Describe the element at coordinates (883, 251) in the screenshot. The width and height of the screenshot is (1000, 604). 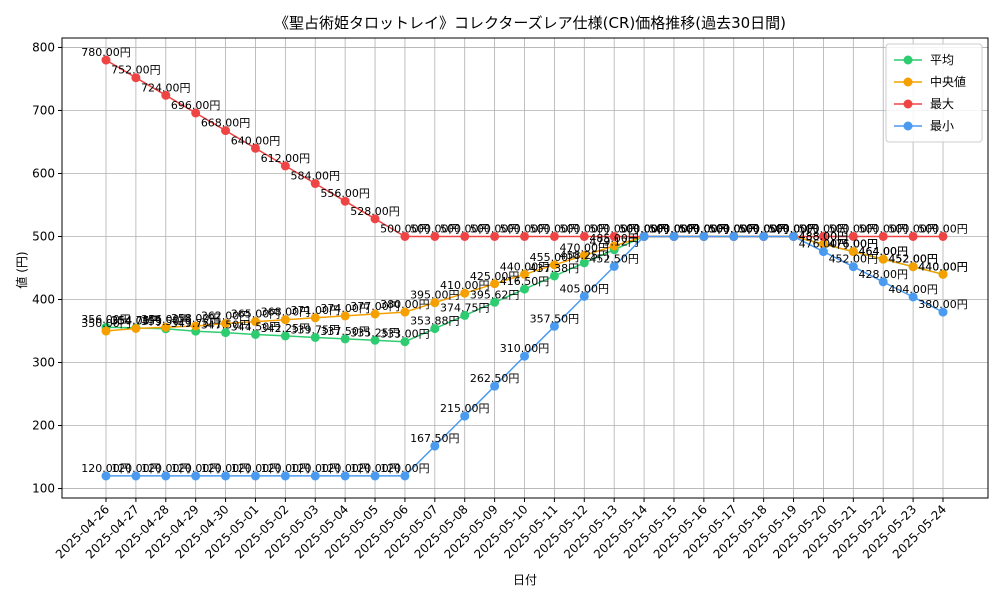
I see `data-label: 464.00円` at that location.